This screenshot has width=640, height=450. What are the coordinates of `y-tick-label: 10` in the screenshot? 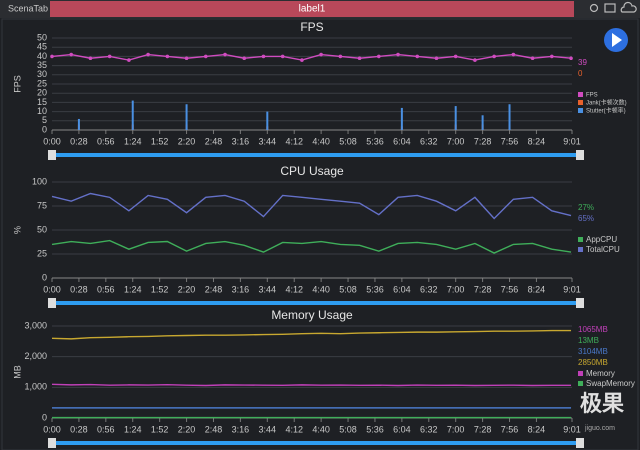 It's located at (42, 111).